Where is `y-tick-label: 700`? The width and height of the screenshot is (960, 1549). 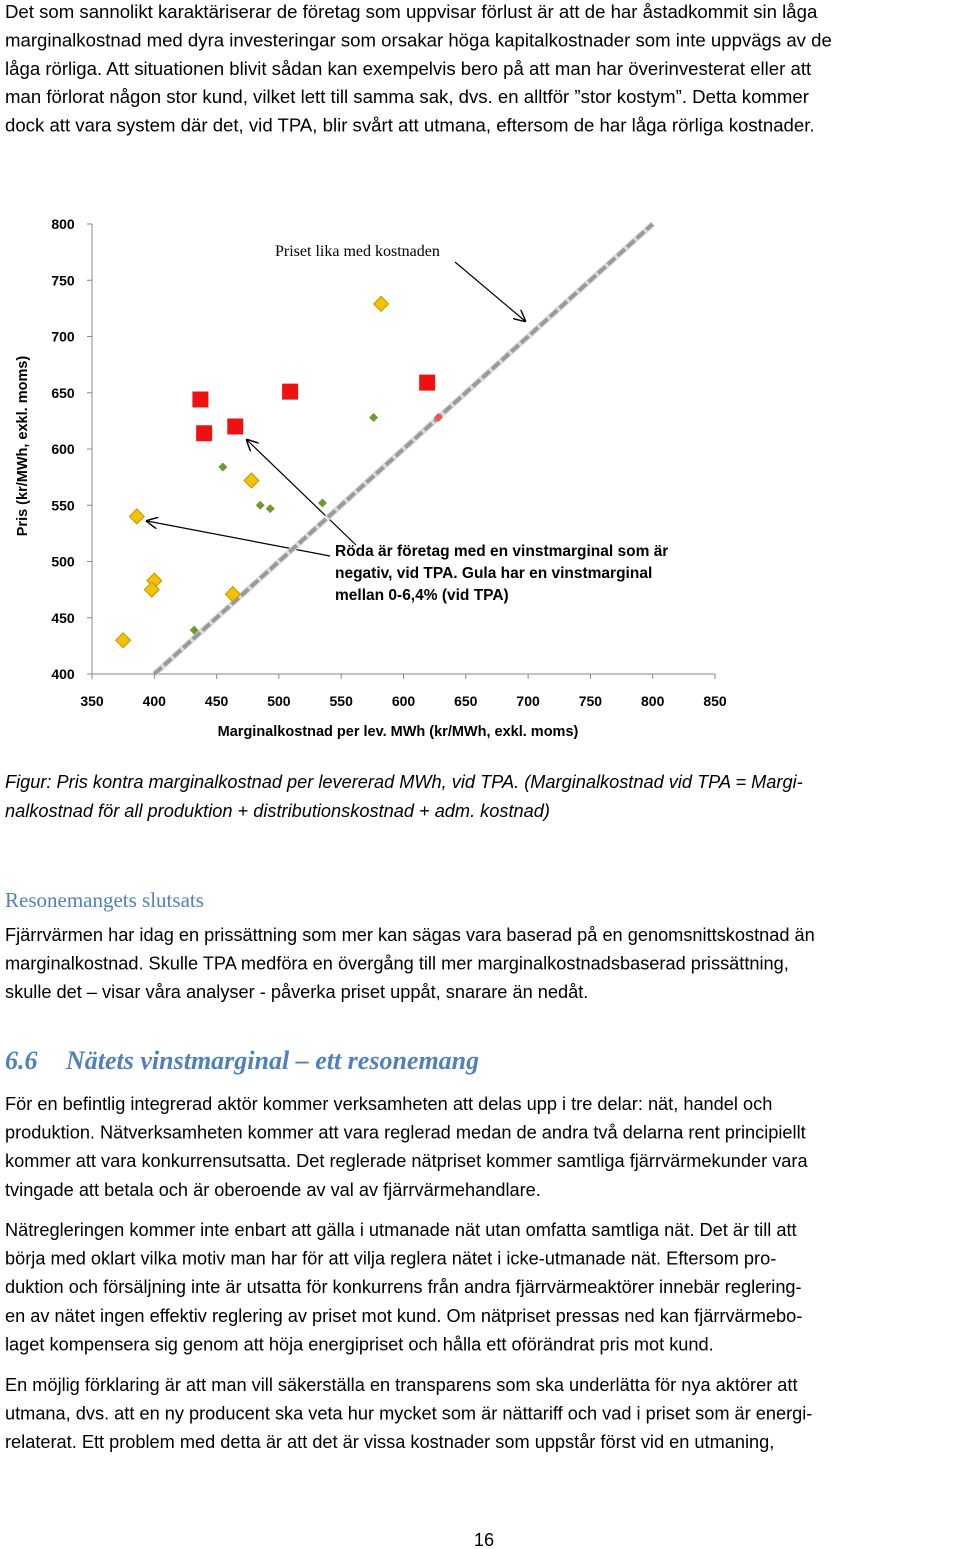
y-tick-label: 700 is located at coordinates (63, 337).